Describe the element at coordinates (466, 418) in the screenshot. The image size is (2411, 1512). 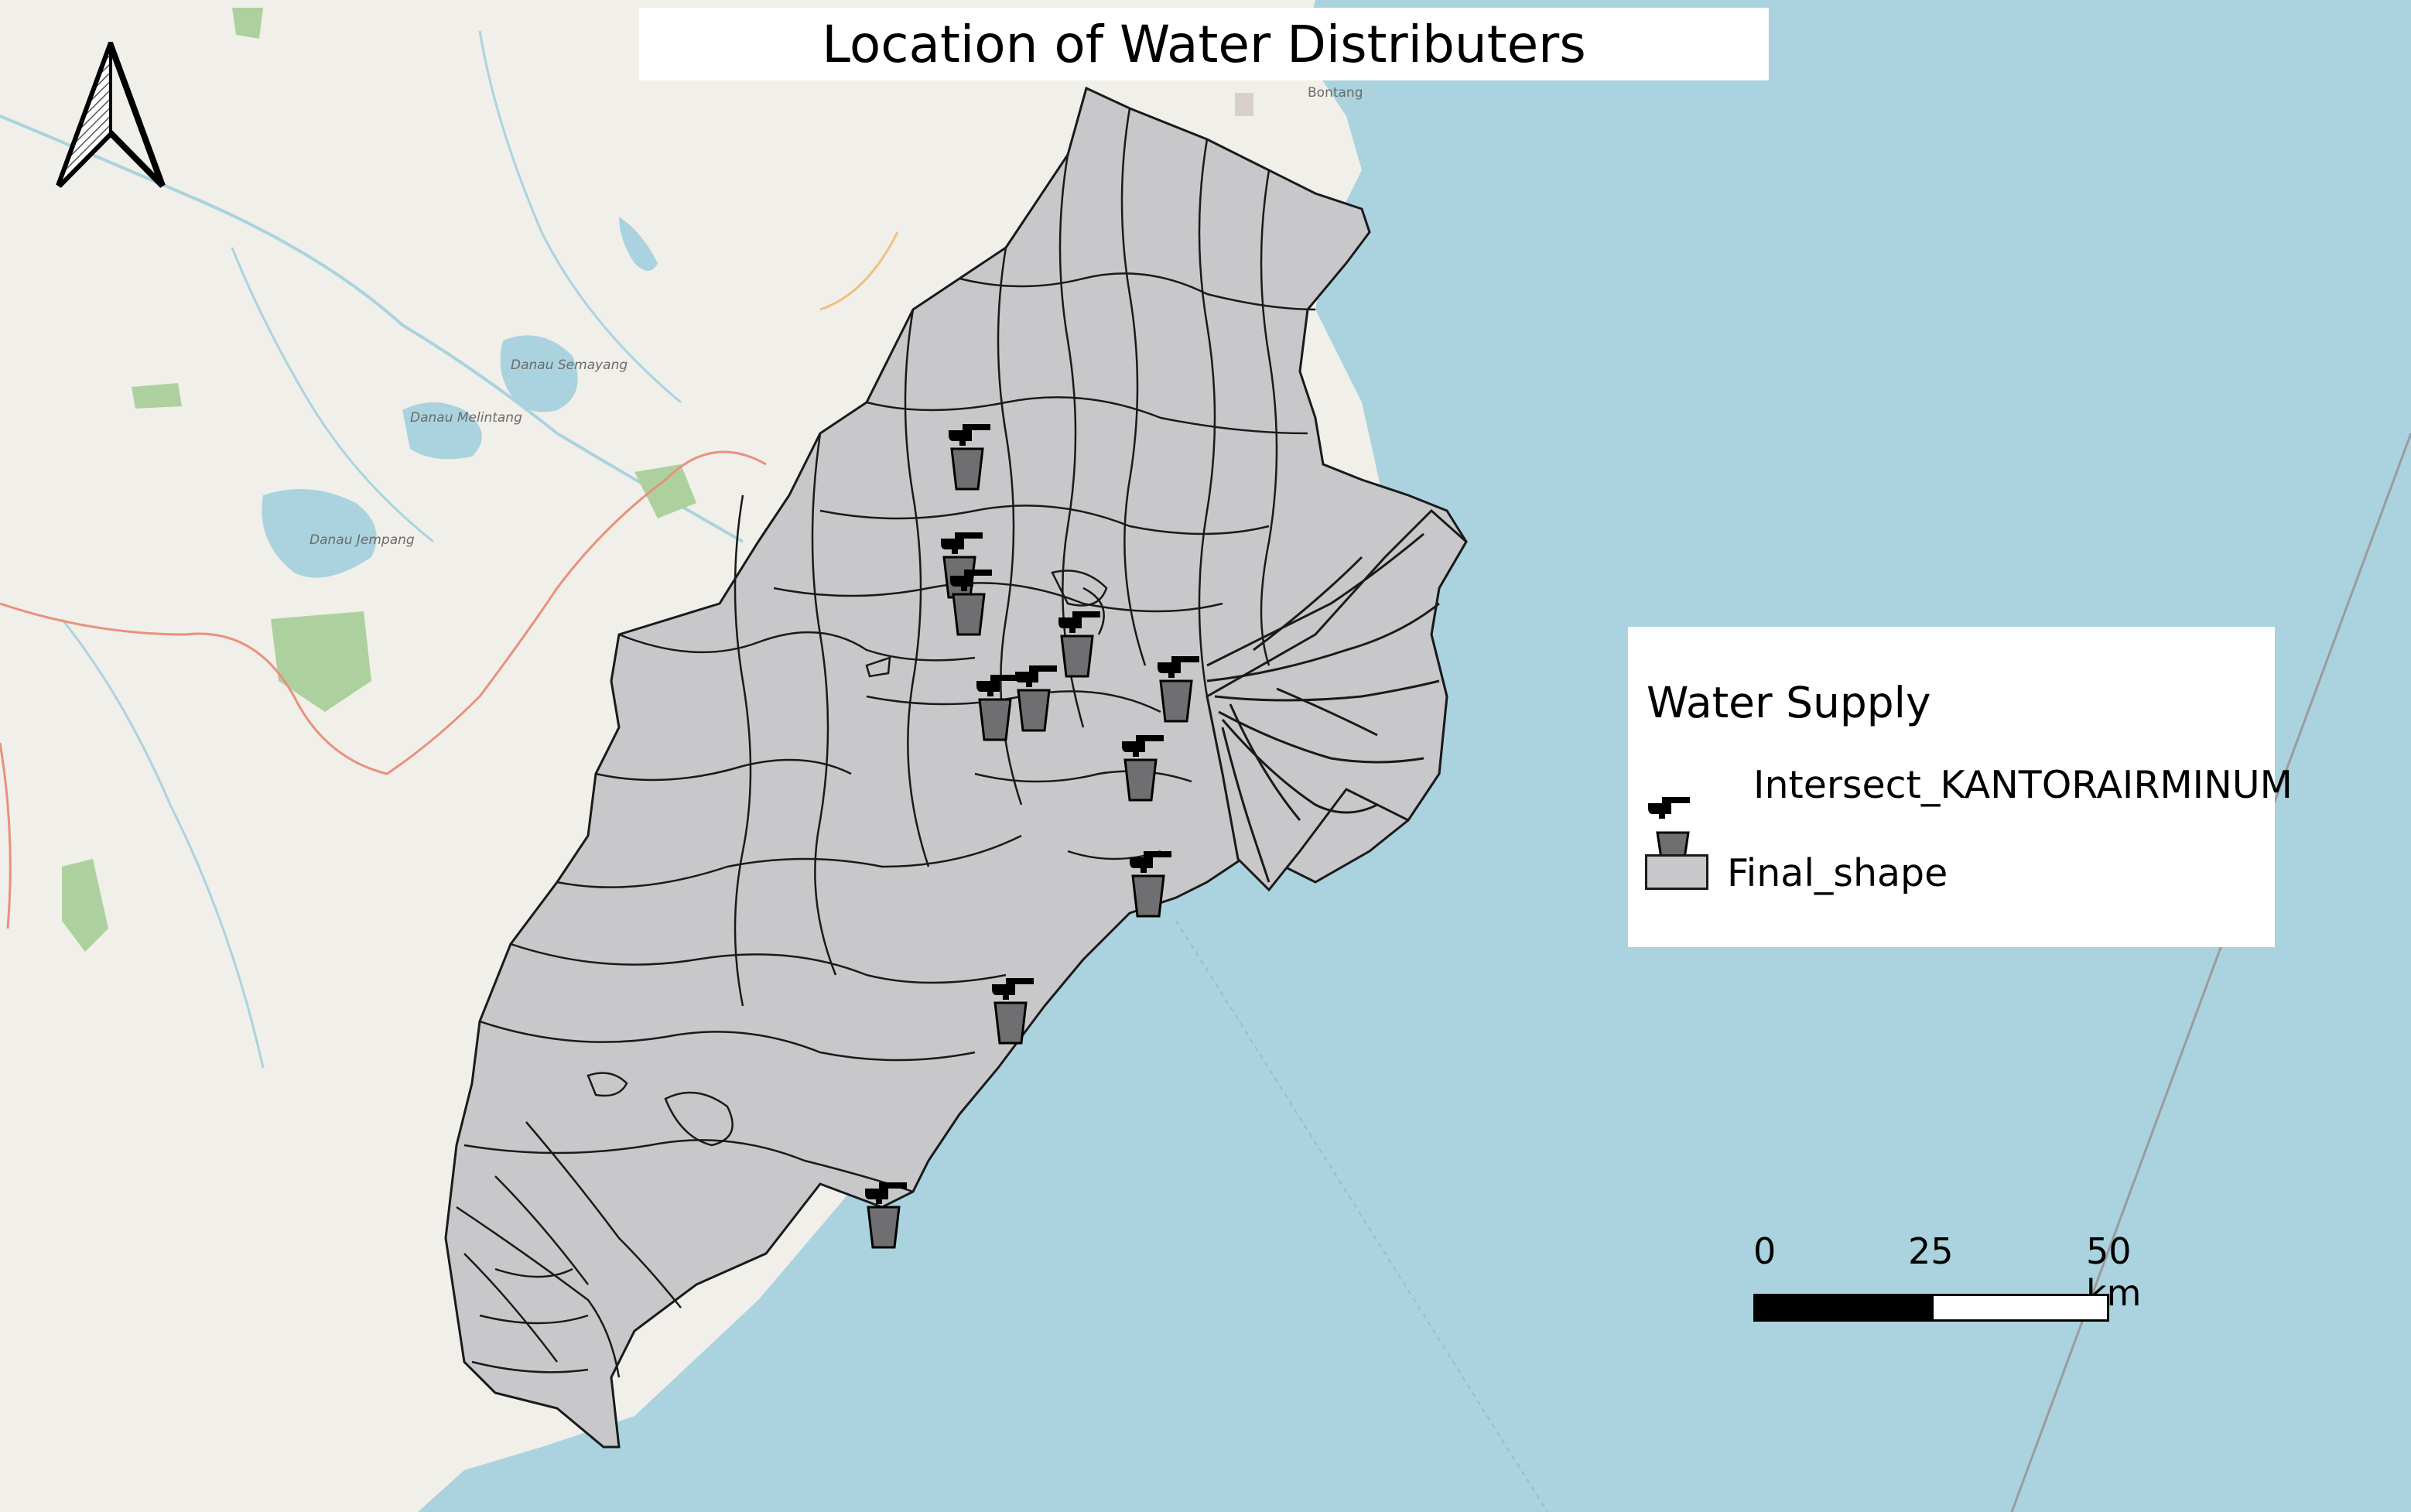
I see `lake-label: Danau Melintang` at that location.